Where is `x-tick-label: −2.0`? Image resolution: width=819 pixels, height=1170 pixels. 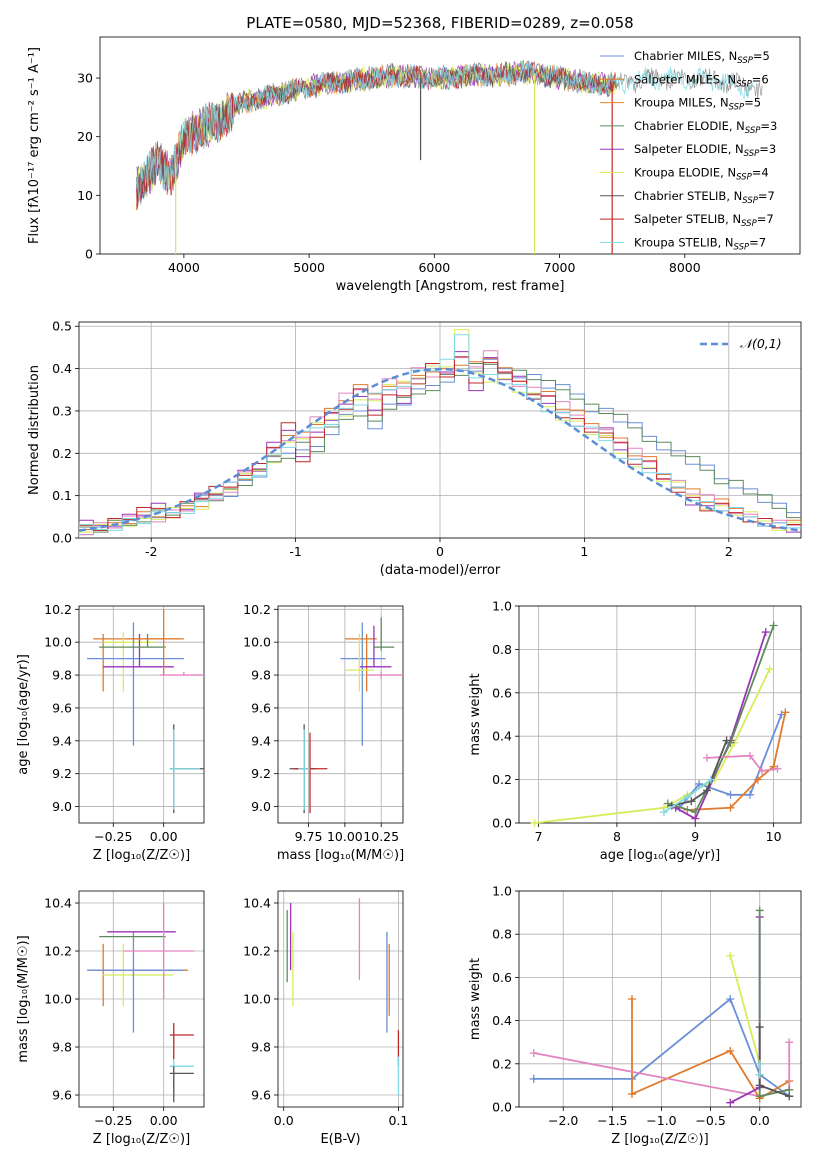
x-tick-label: −2.0 is located at coordinates (563, 1120).